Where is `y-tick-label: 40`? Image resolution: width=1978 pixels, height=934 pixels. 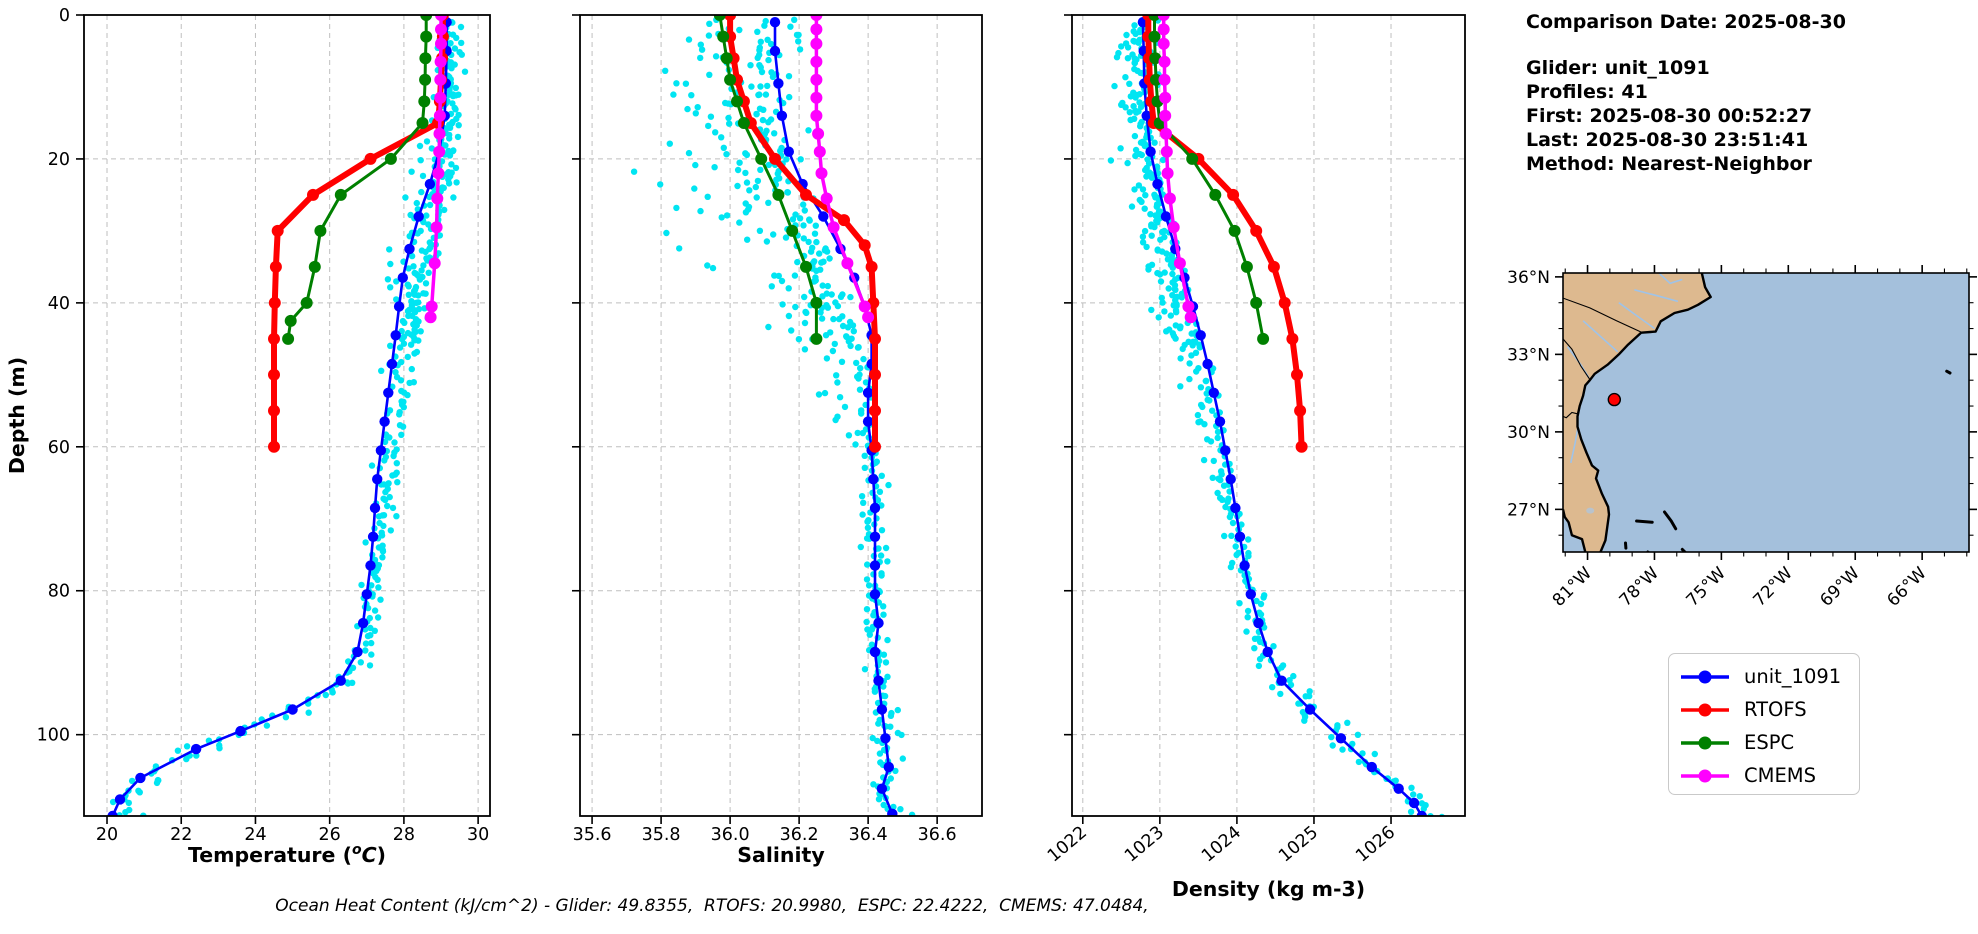 y-tick-label: 40 is located at coordinates (59, 304).